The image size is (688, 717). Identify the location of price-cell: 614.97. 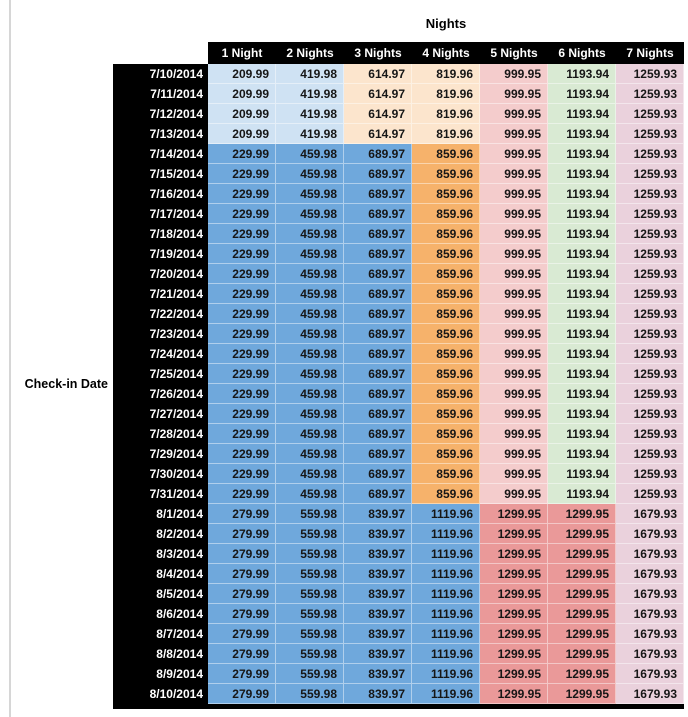
(378, 74).